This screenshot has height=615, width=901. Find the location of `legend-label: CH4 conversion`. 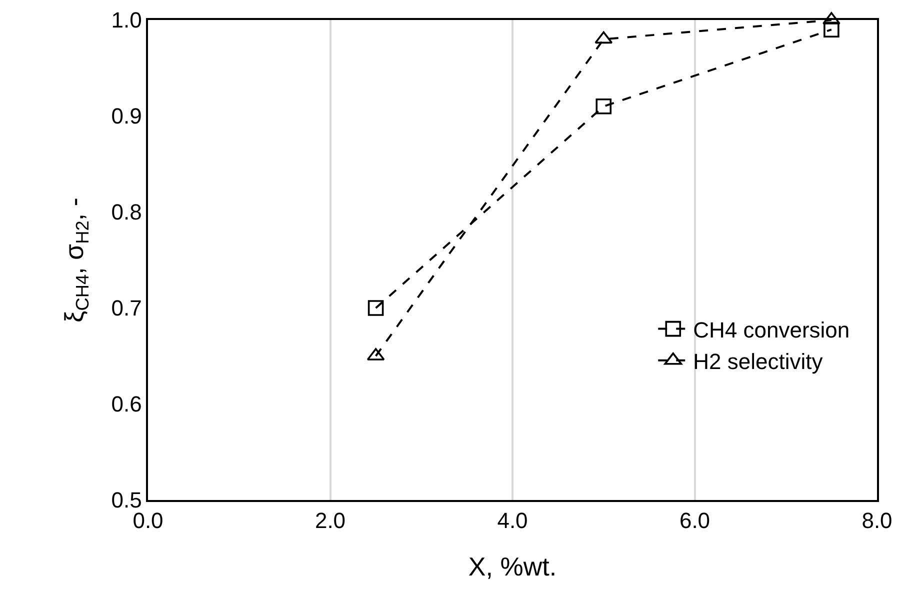

legend-label: CH4 conversion is located at coordinates (771, 329).